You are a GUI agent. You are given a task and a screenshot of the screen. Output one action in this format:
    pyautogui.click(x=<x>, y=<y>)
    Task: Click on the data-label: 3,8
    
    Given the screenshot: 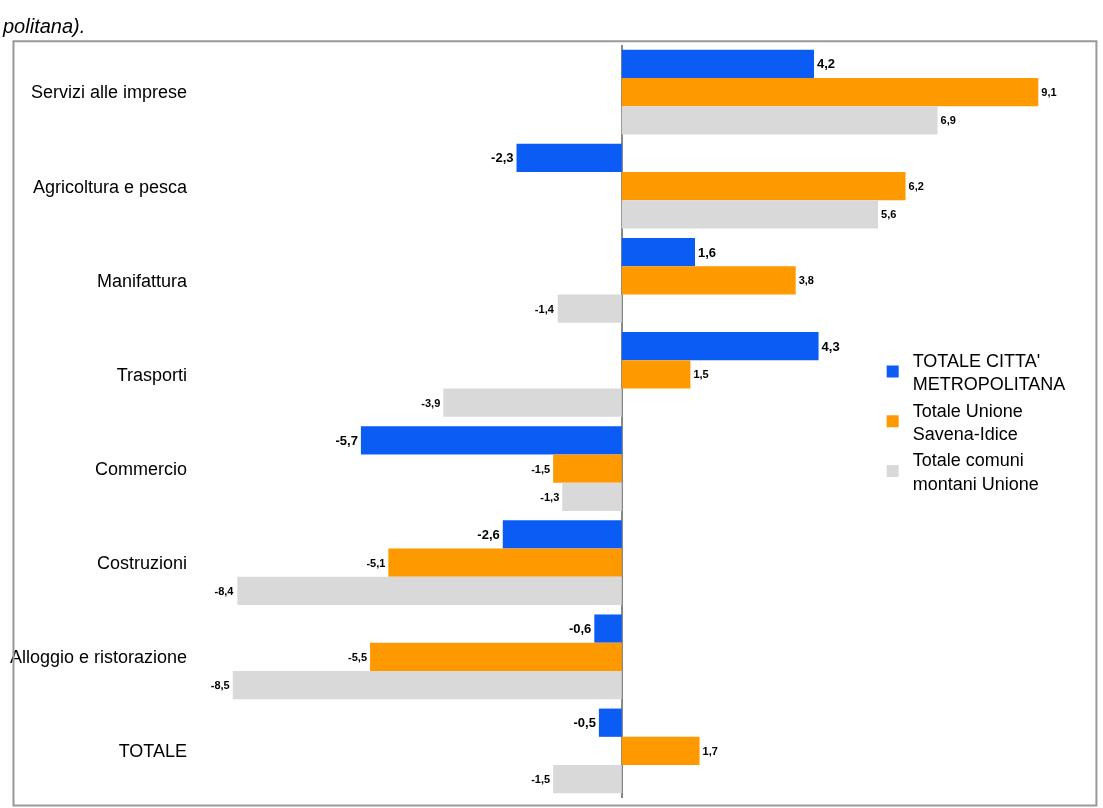 What is the action you would take?
    pyautogui.click(x=806, y=280)
    